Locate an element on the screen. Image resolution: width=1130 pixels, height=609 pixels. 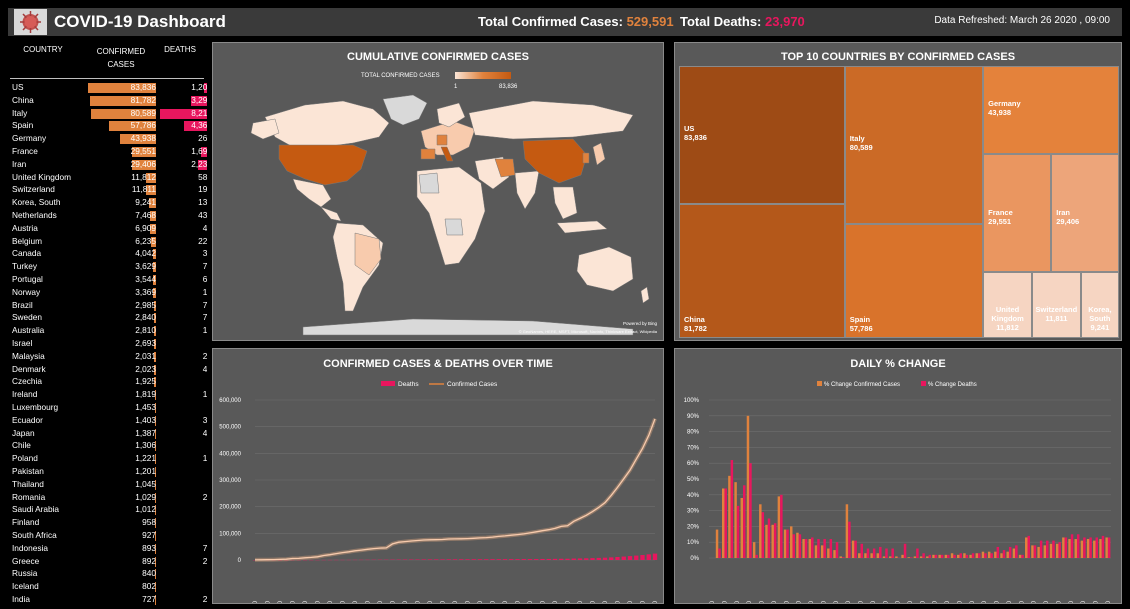
treemap-cell: Iran 29,406 is located at coordinates (1085, 213).